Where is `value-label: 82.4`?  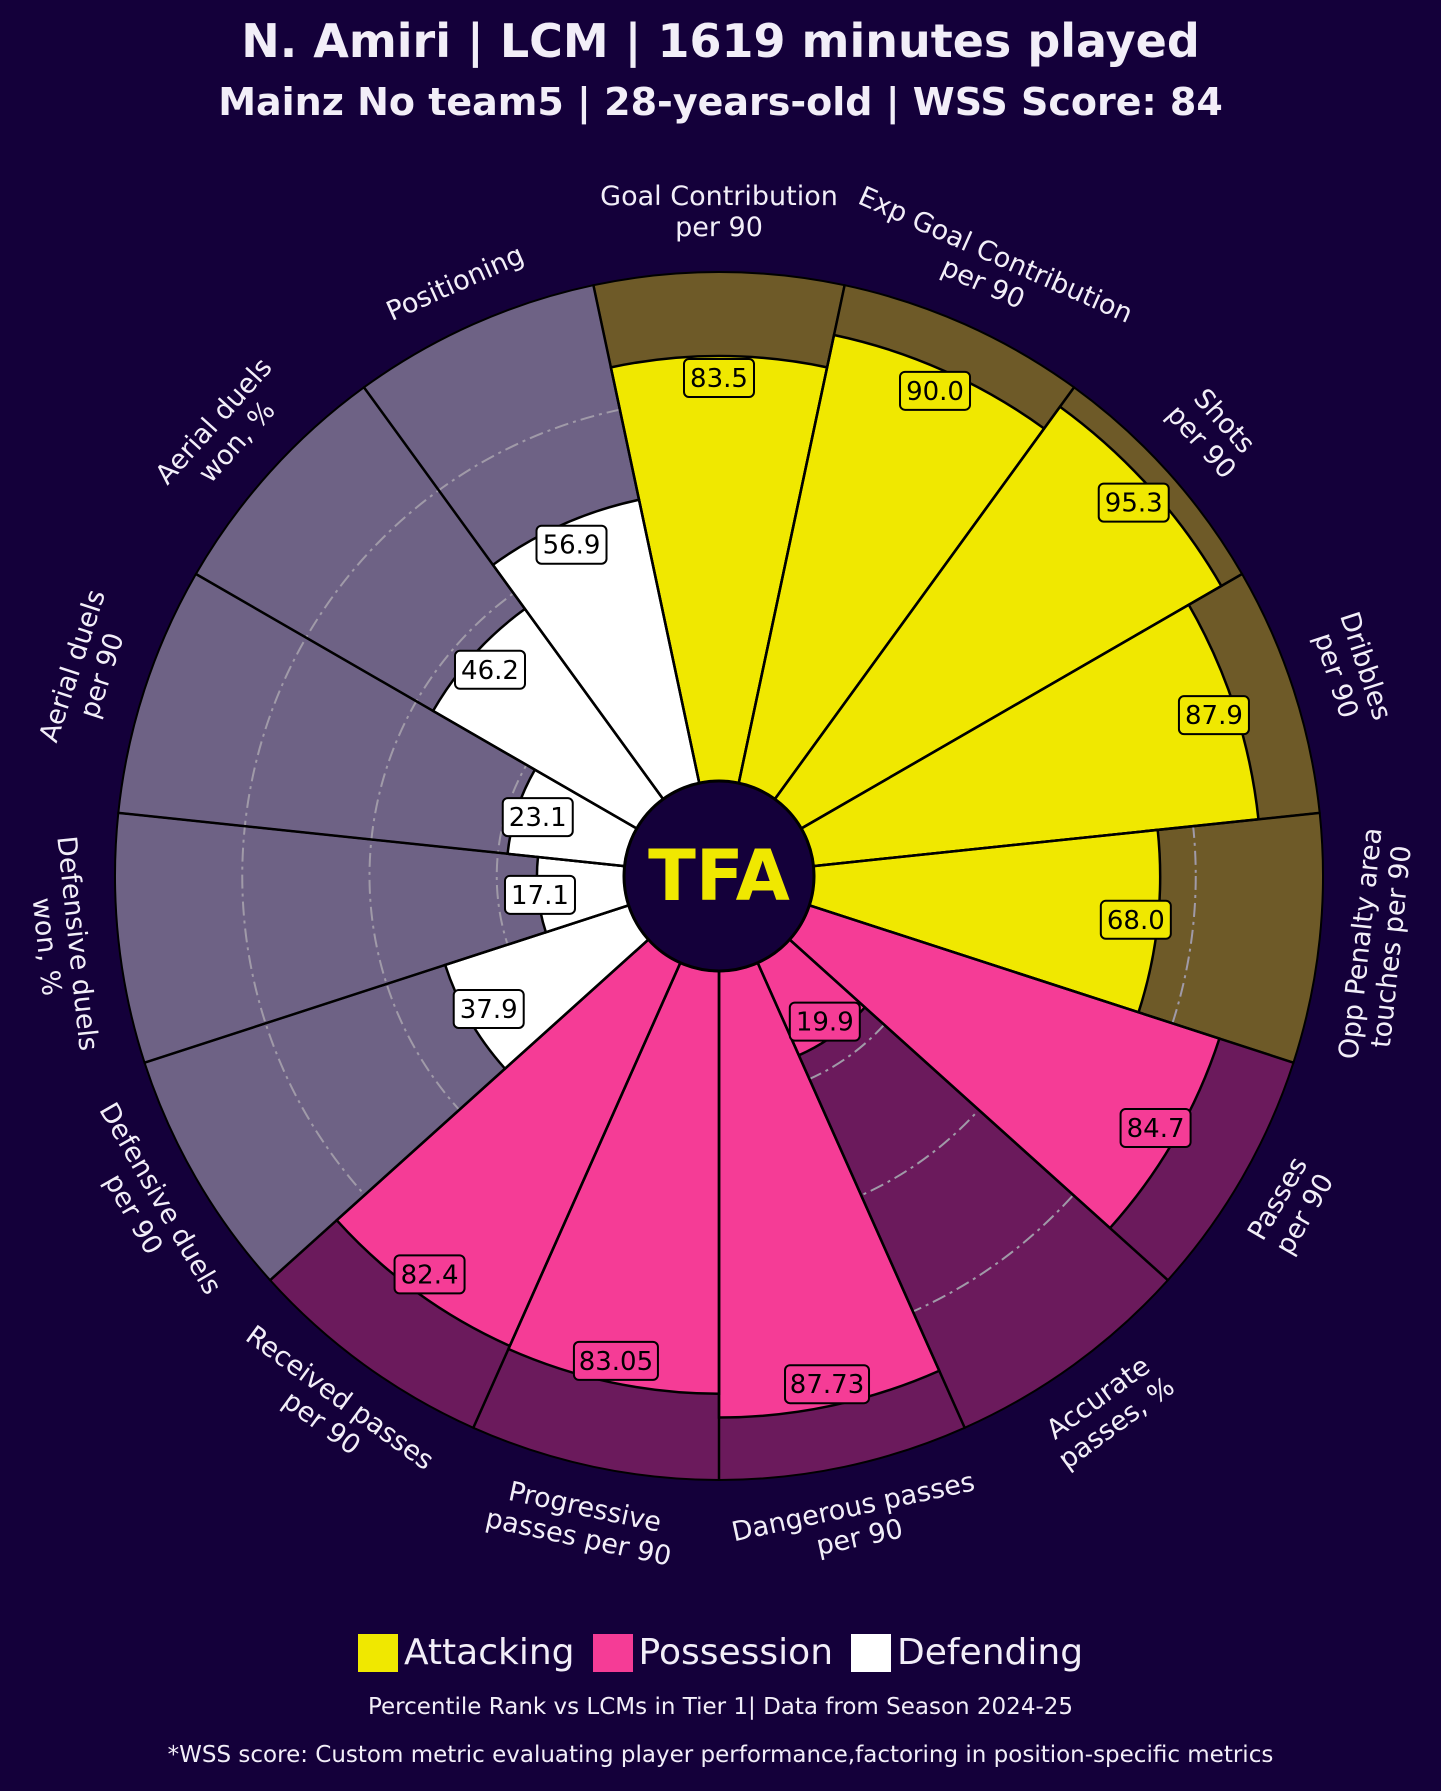 value-label: 82.4 is located at coordinates (430, 1275).